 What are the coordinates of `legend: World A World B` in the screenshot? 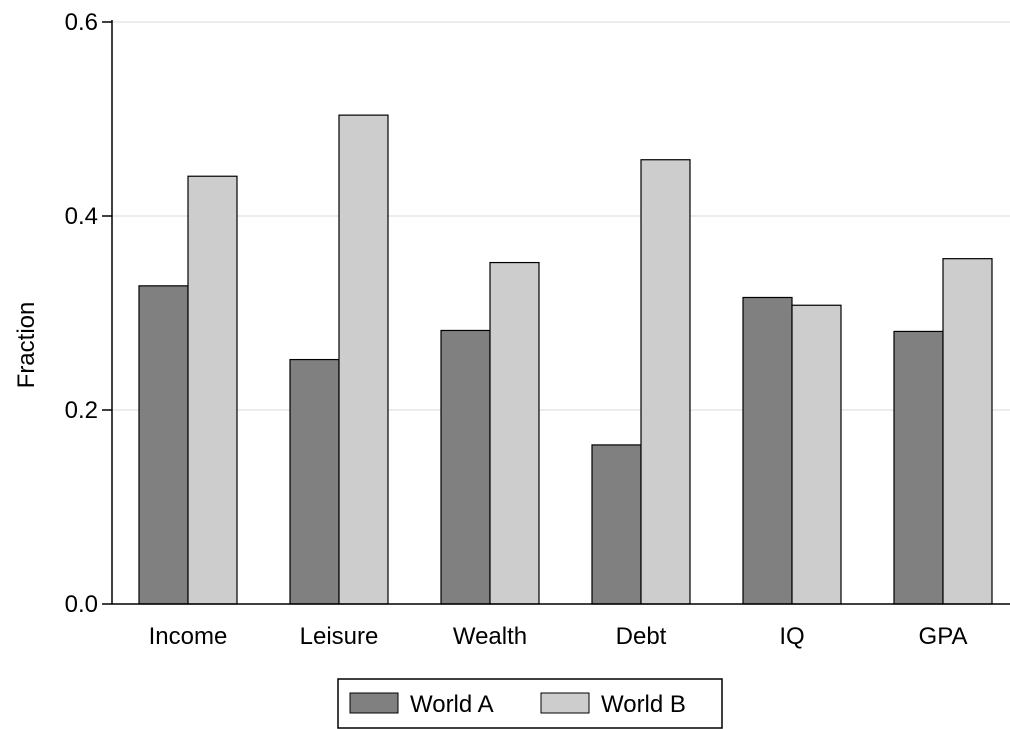 It's located at (530, 703).